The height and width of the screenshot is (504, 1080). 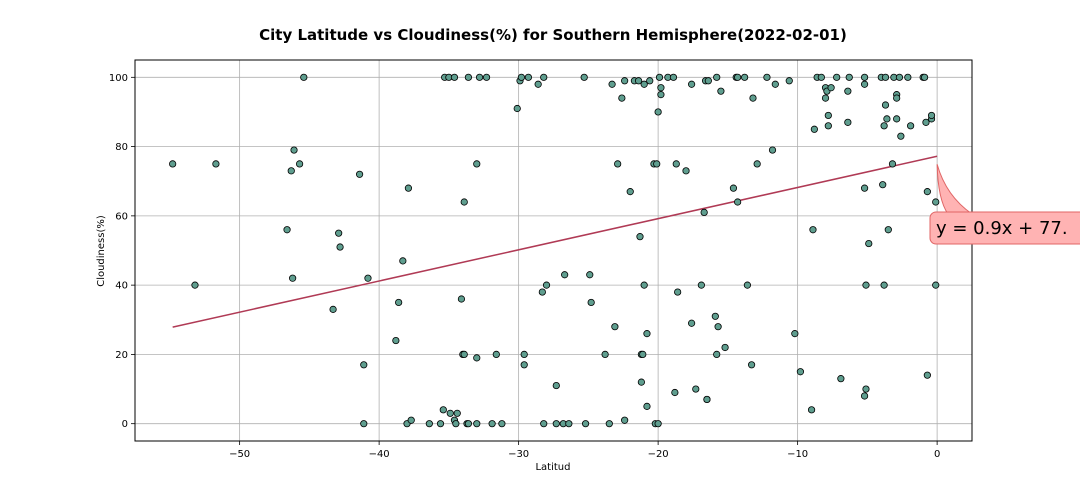 What do you see at coordinates (121, 216) in the screenshot?
I see `y-tick-label: 60` at bounding box center [121, 216].